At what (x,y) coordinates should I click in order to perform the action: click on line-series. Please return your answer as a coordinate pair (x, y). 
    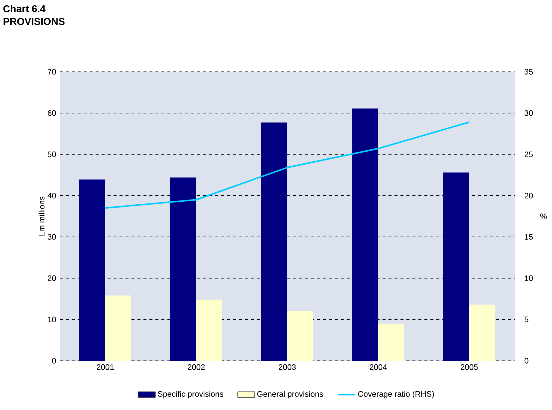
    Looking at the image, I should click on (287, 165).